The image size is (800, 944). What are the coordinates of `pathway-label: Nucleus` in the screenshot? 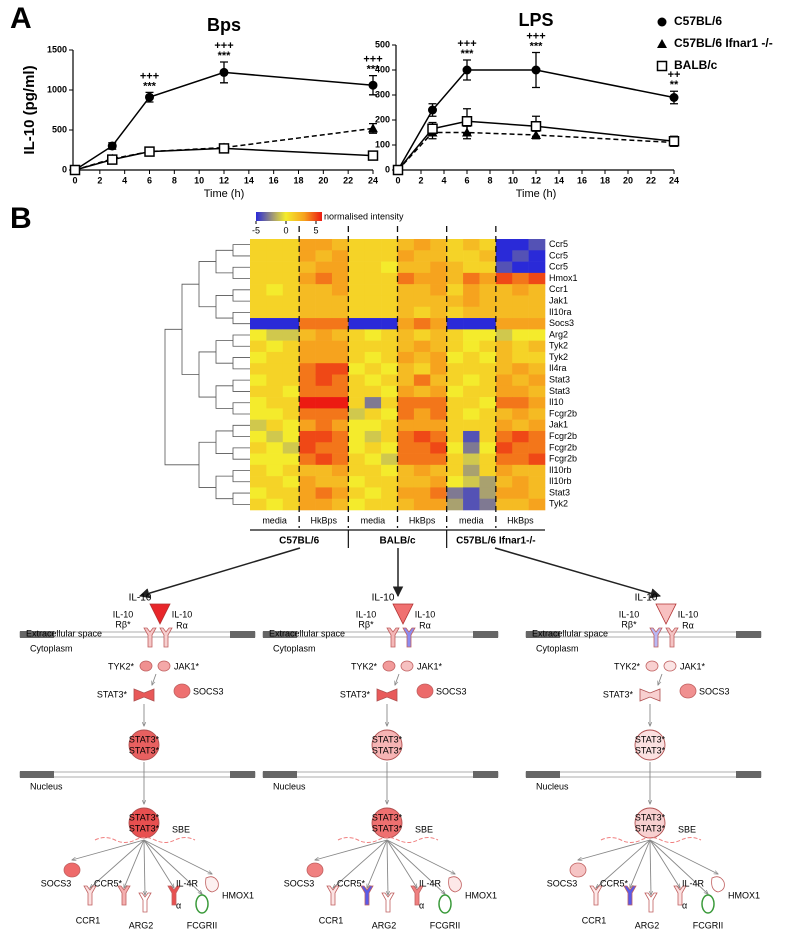 It's located at (289, 786).